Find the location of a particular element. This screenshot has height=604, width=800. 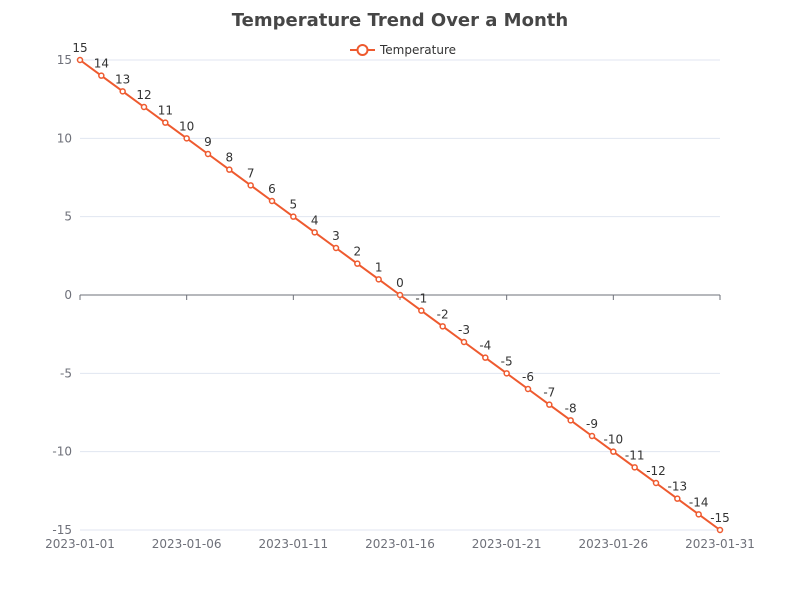

data-label: -8 is located at coordinates (571, 408).